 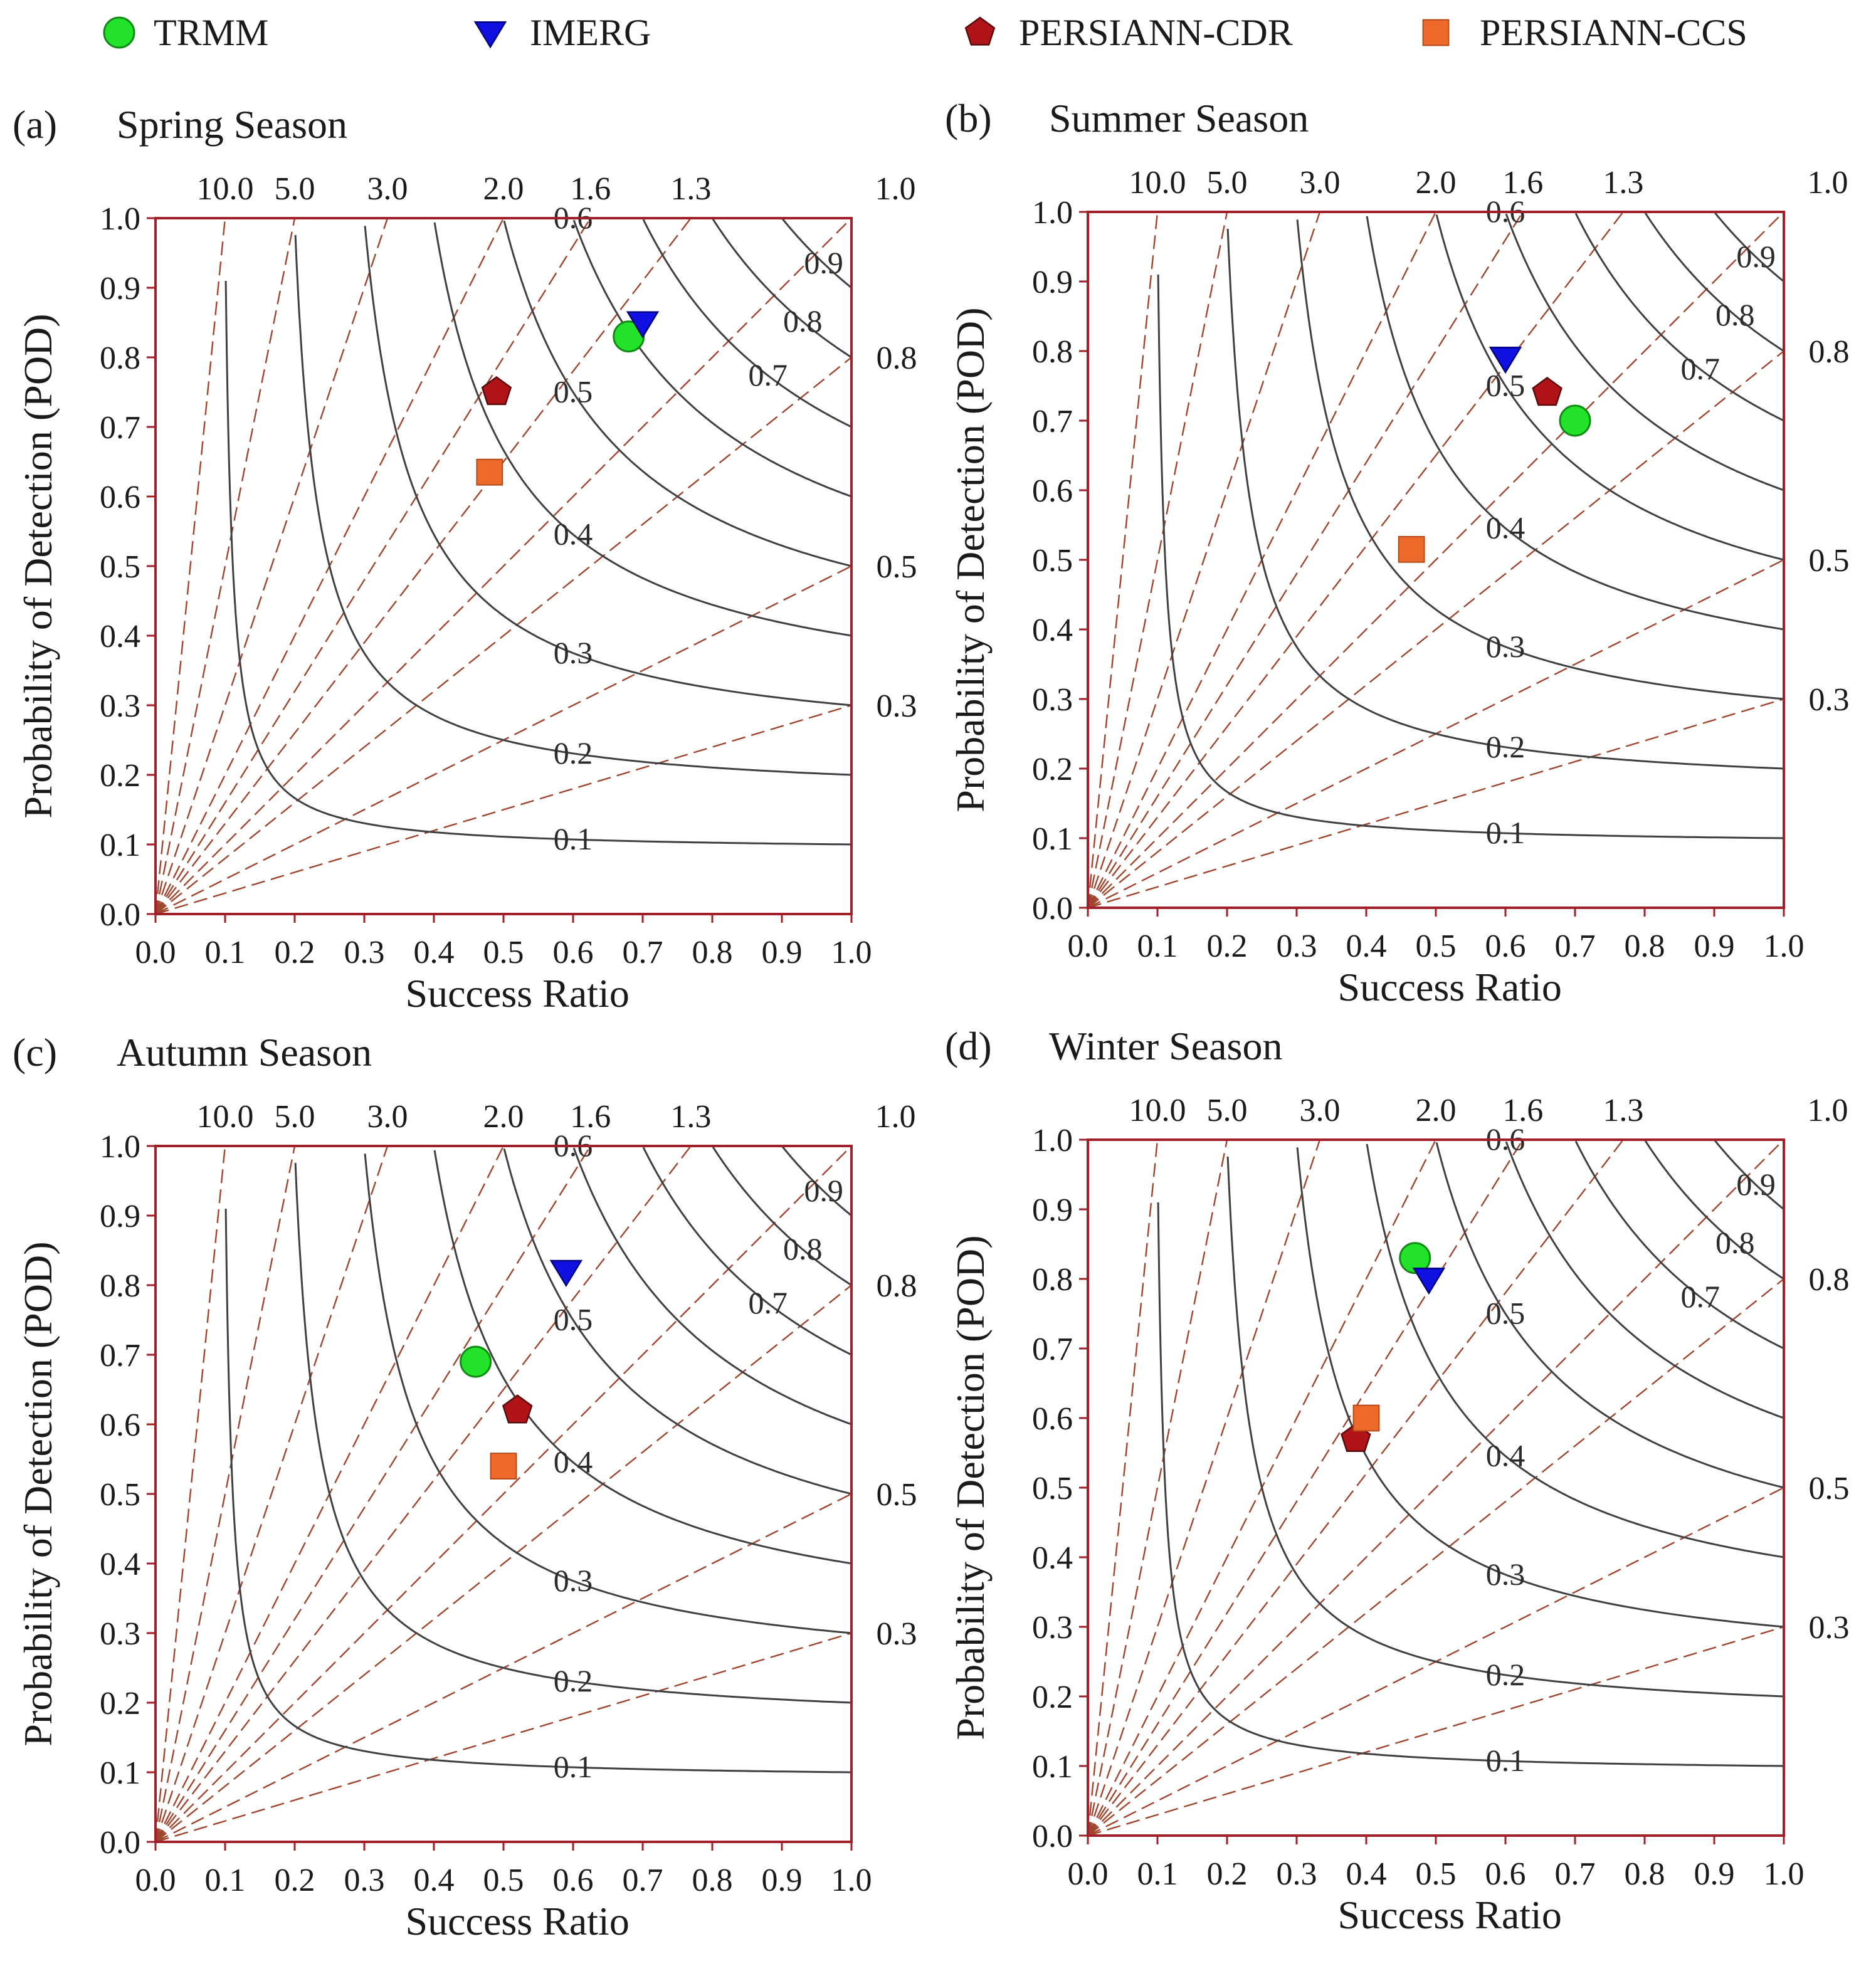 What do you see at coordinates (232, 124) in the screenshot?
I see `panel-title: Spring Season` at bounding box center [232, 124].